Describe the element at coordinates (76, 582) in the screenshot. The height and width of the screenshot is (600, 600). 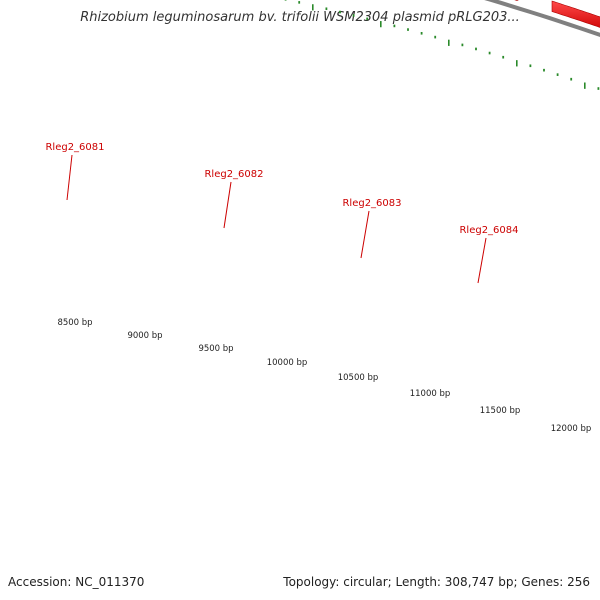
I see `accession-text: Accession: NC_011370` at that location.